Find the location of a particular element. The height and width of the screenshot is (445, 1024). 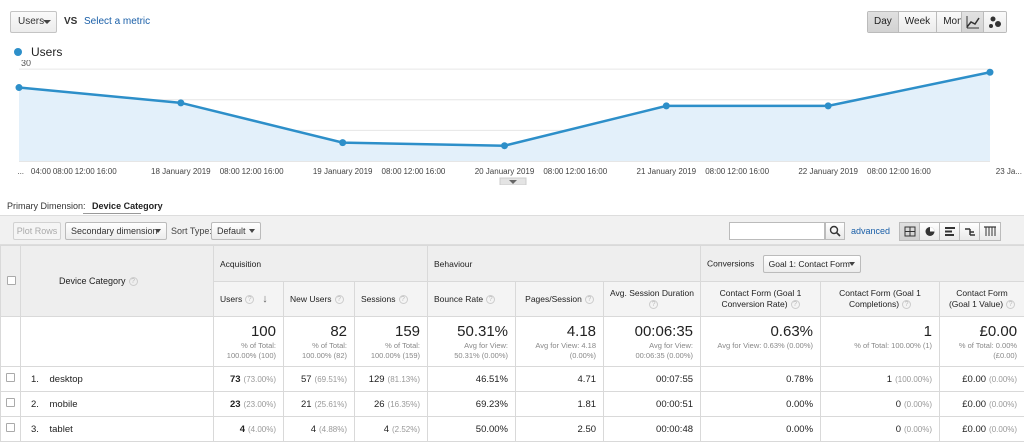

performance-view-button is located at coordinates (950, 231).